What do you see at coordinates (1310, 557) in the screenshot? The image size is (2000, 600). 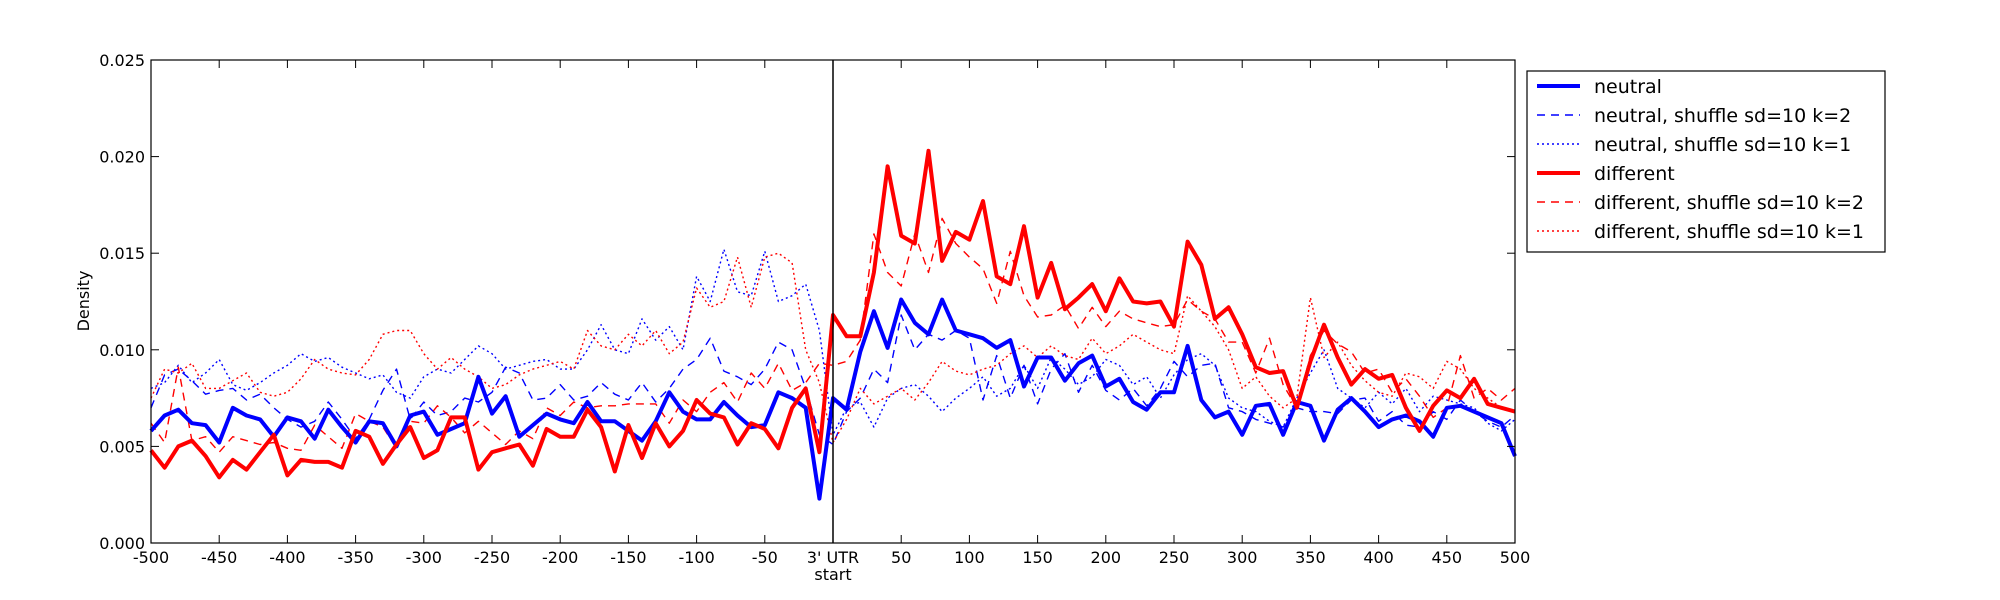 I see `x-tick-label: 350` at bounding box center [1310, 557].